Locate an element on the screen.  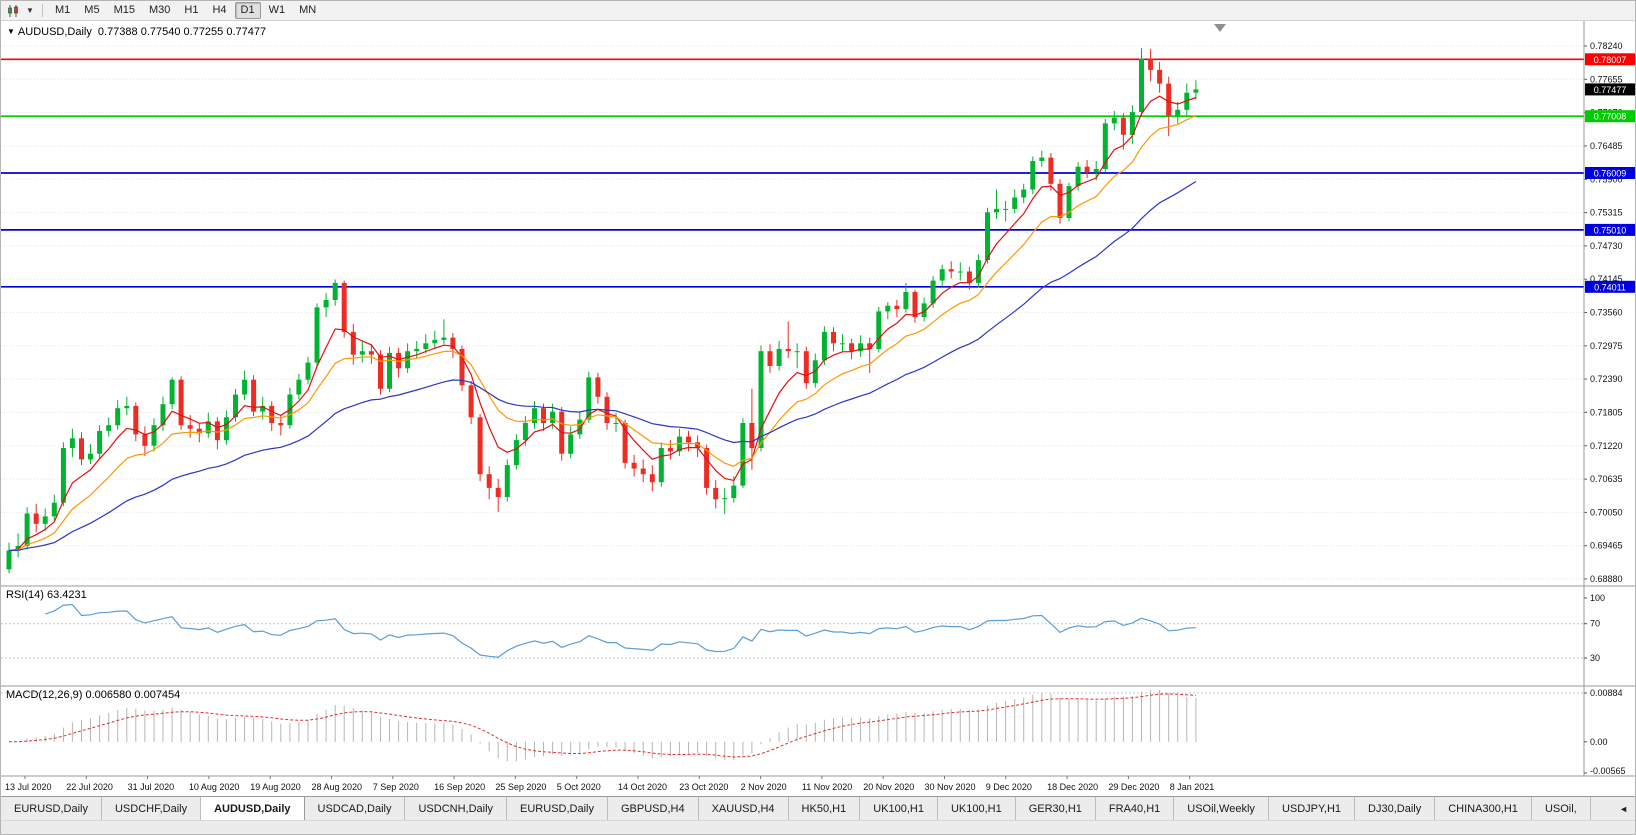
chart-type-dropdown: ▼ is located at coordinates (30, 11).